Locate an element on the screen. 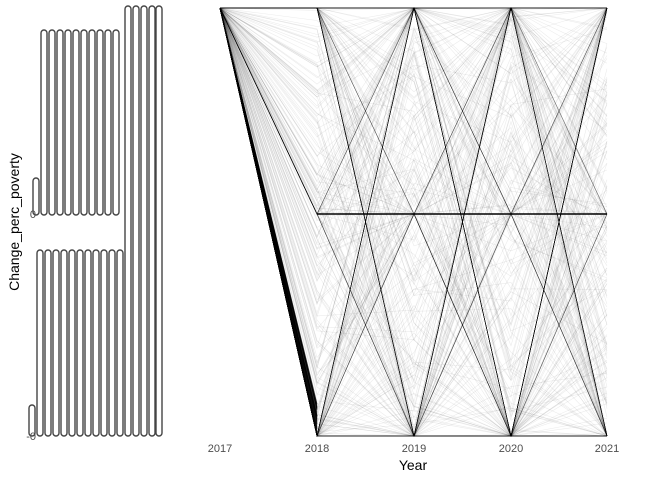  x-tick-label: 2017 is located at coordinates (220, 449).